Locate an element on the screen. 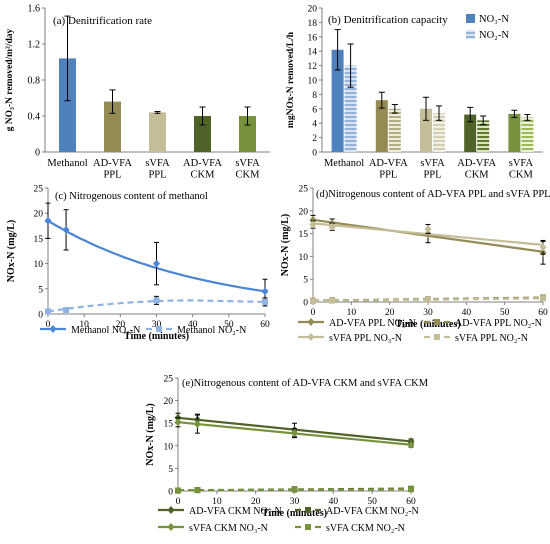 This screenshot has height=544, width=550. a-category-label: AD-VFA PPL is located at coordinates (112, 169).